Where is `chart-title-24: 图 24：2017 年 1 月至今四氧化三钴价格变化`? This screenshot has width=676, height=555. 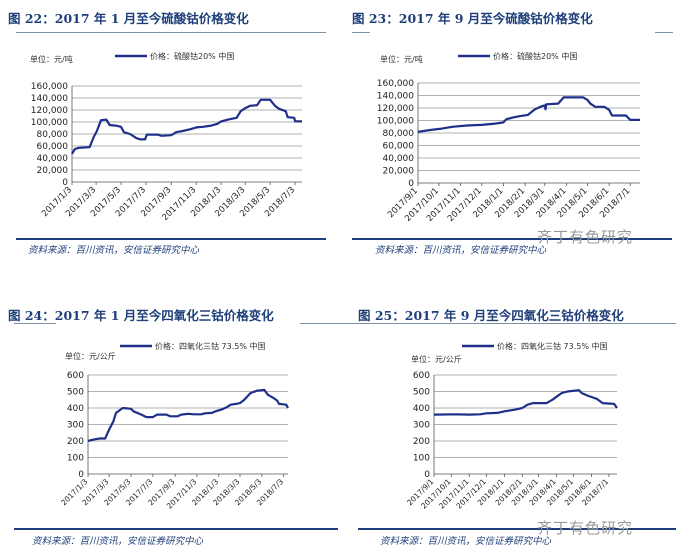
chart-title-24: 图 24：2017 年 1 月至今四氧化三钴价格变化 is located at coordinates (141, 315).